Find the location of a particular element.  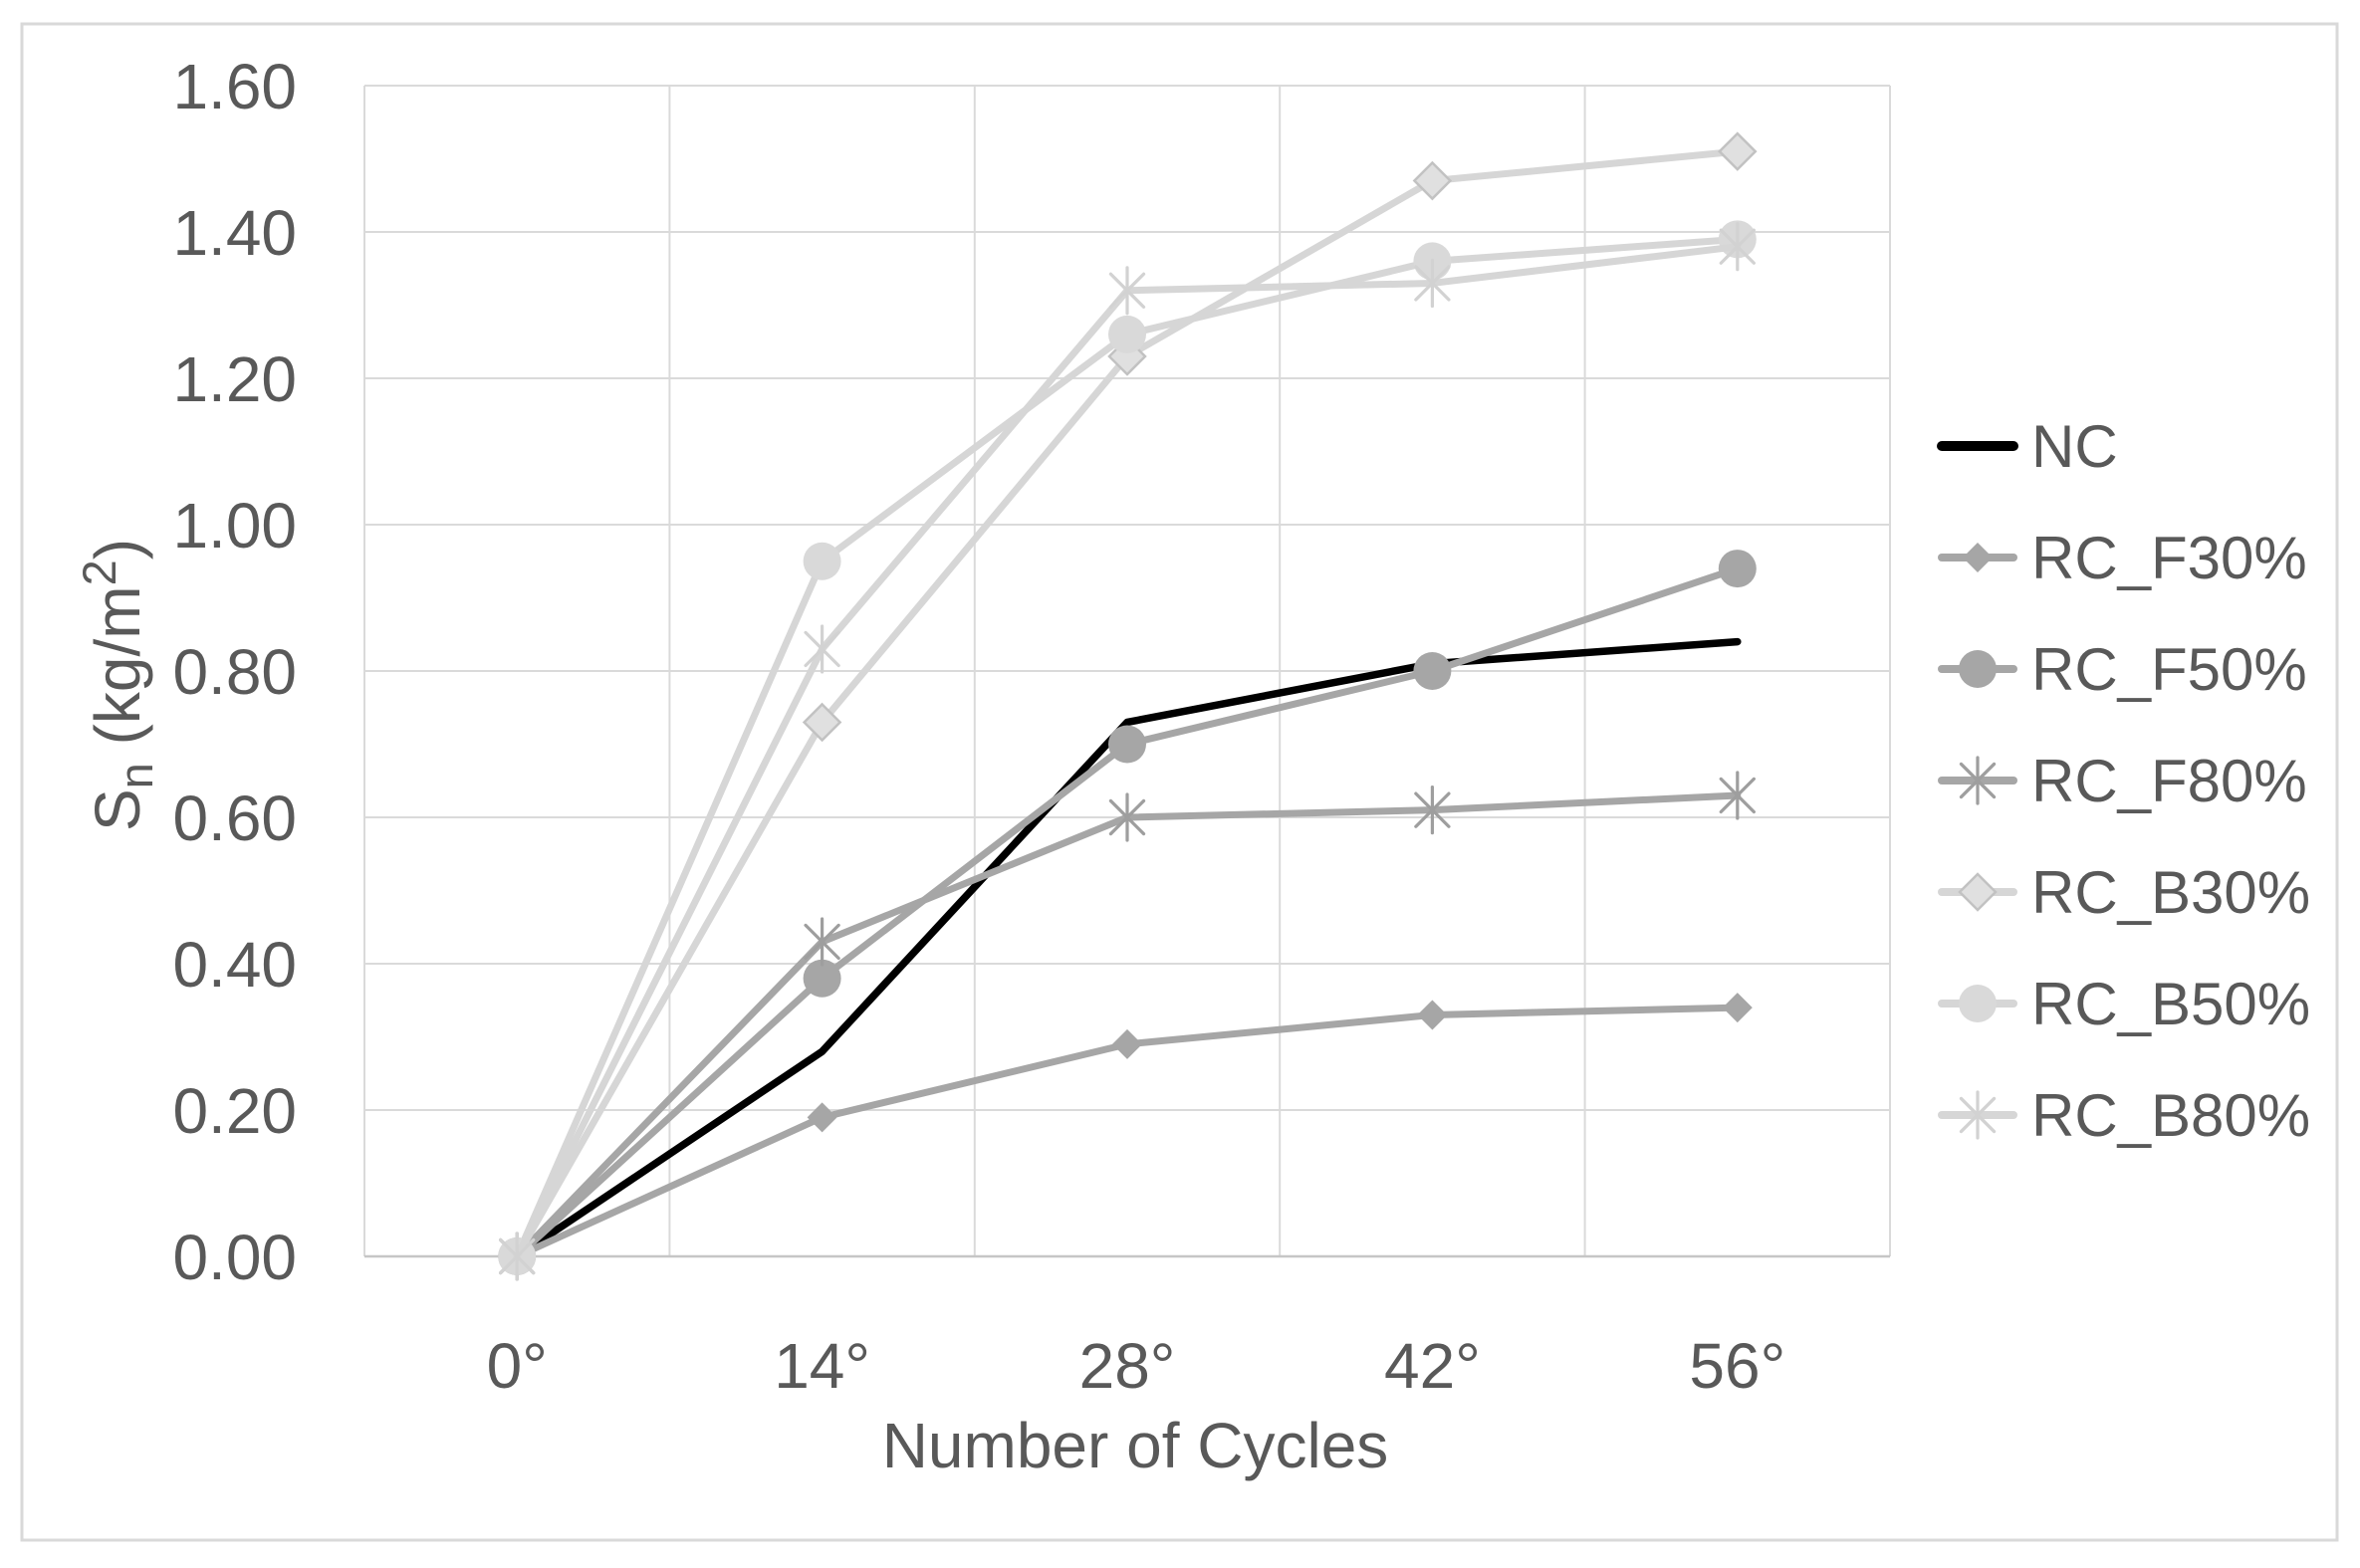

y-tick-label: 1.40 is located at coordinates (234, 233).